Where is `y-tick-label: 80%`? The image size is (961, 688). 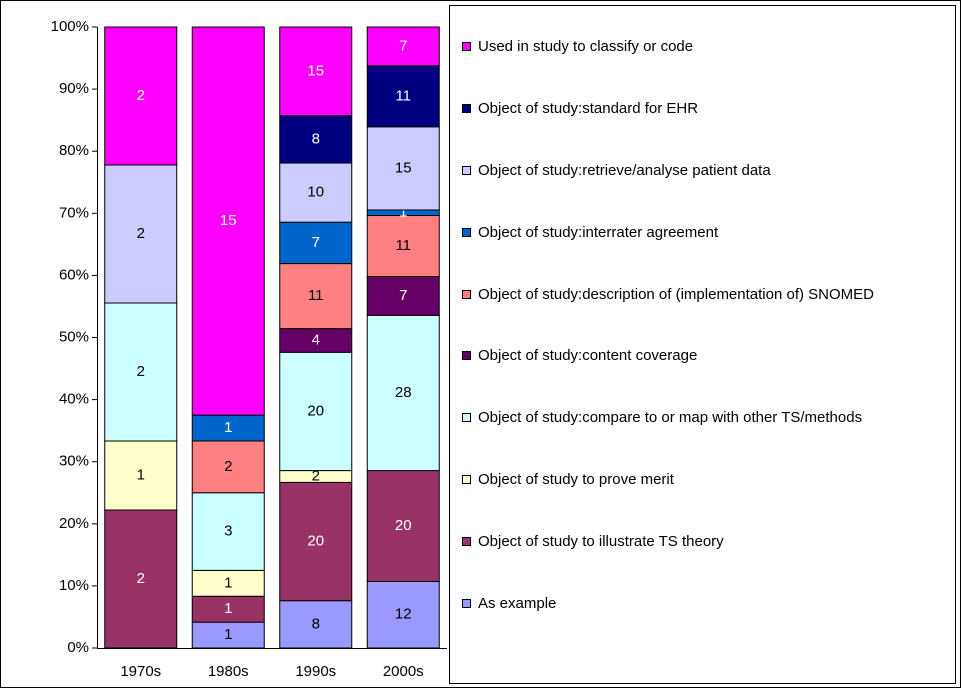
y-tick-label: 80% is located at coordinates (74, 150).